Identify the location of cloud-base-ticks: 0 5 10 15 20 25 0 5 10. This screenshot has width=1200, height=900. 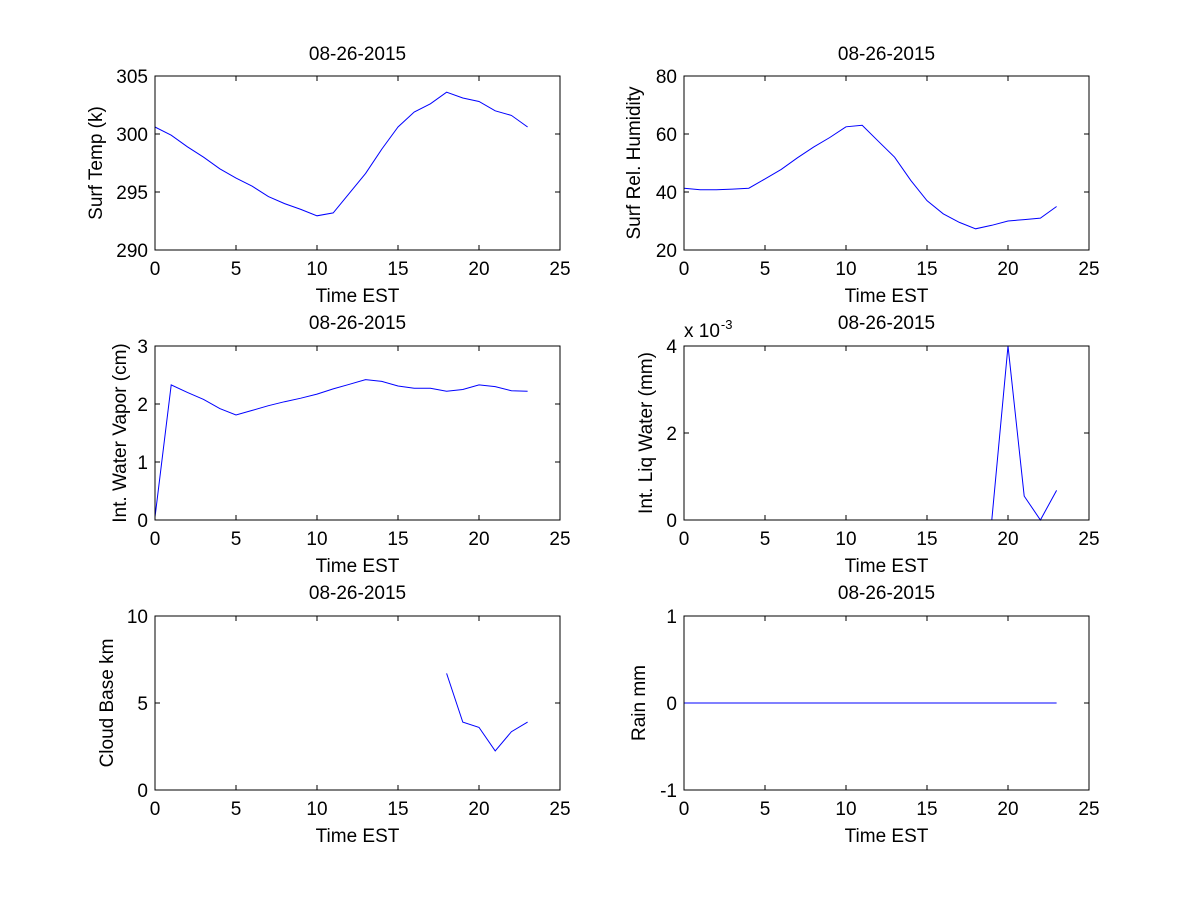
(349, 713).